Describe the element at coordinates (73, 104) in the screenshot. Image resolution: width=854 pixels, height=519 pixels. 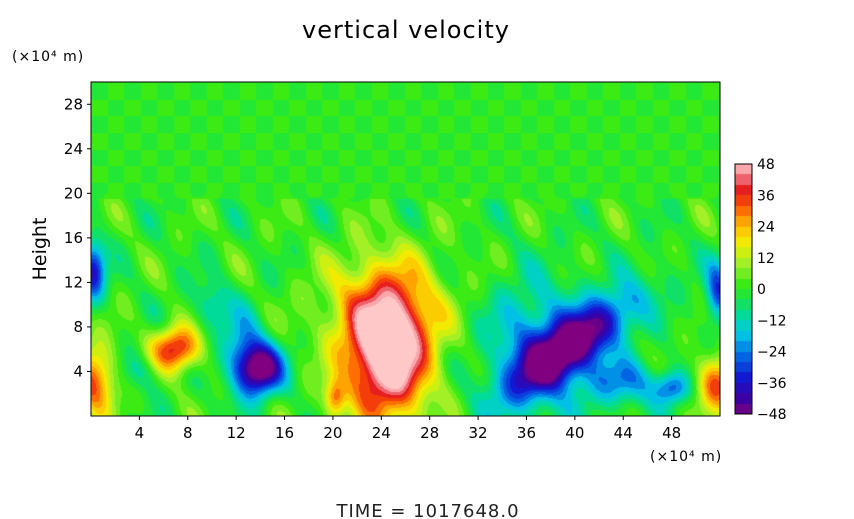
I see `y-tick-label: 28` at that location.